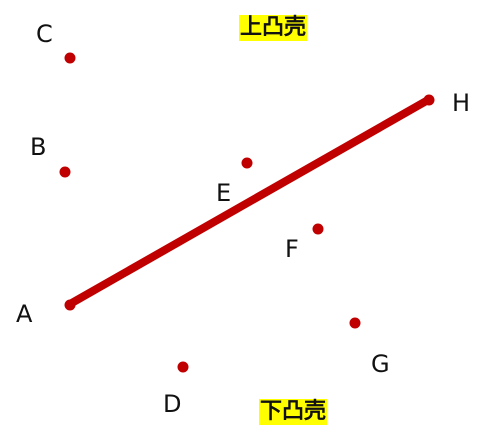 The width and height of the screenshot is (489, 440). Describe the element at coordinates (292, 249) in the screenshot. I see `label-f: F` at that location.